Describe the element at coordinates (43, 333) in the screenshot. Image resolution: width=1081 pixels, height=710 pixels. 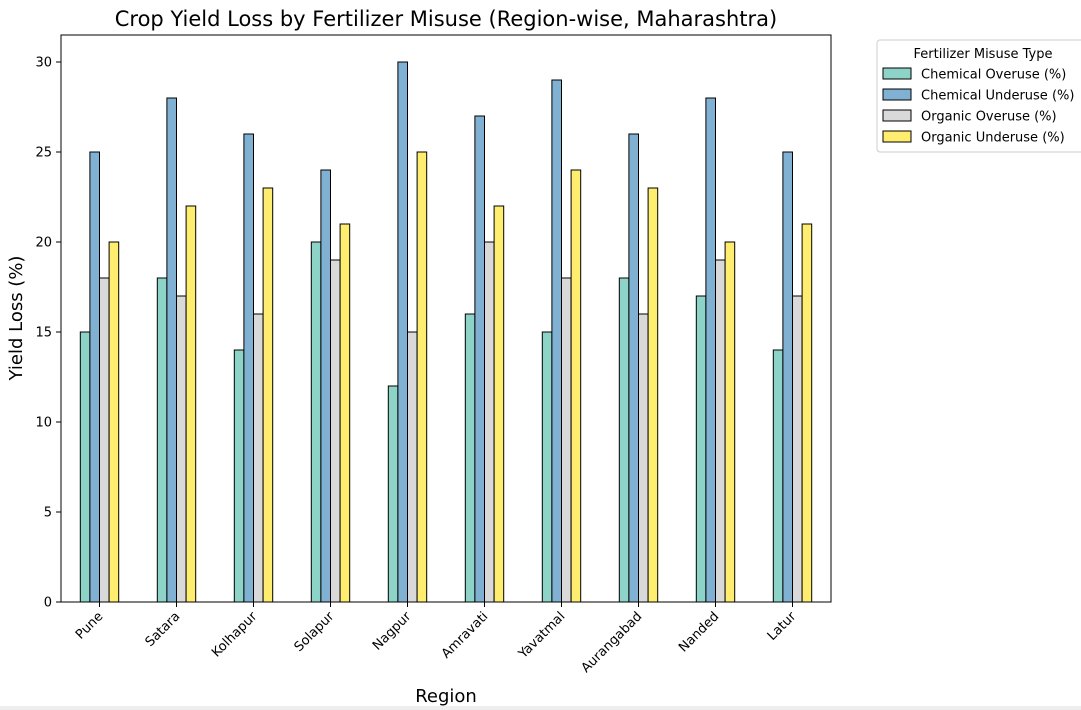
I see `y-tick-label: 15` at that location.